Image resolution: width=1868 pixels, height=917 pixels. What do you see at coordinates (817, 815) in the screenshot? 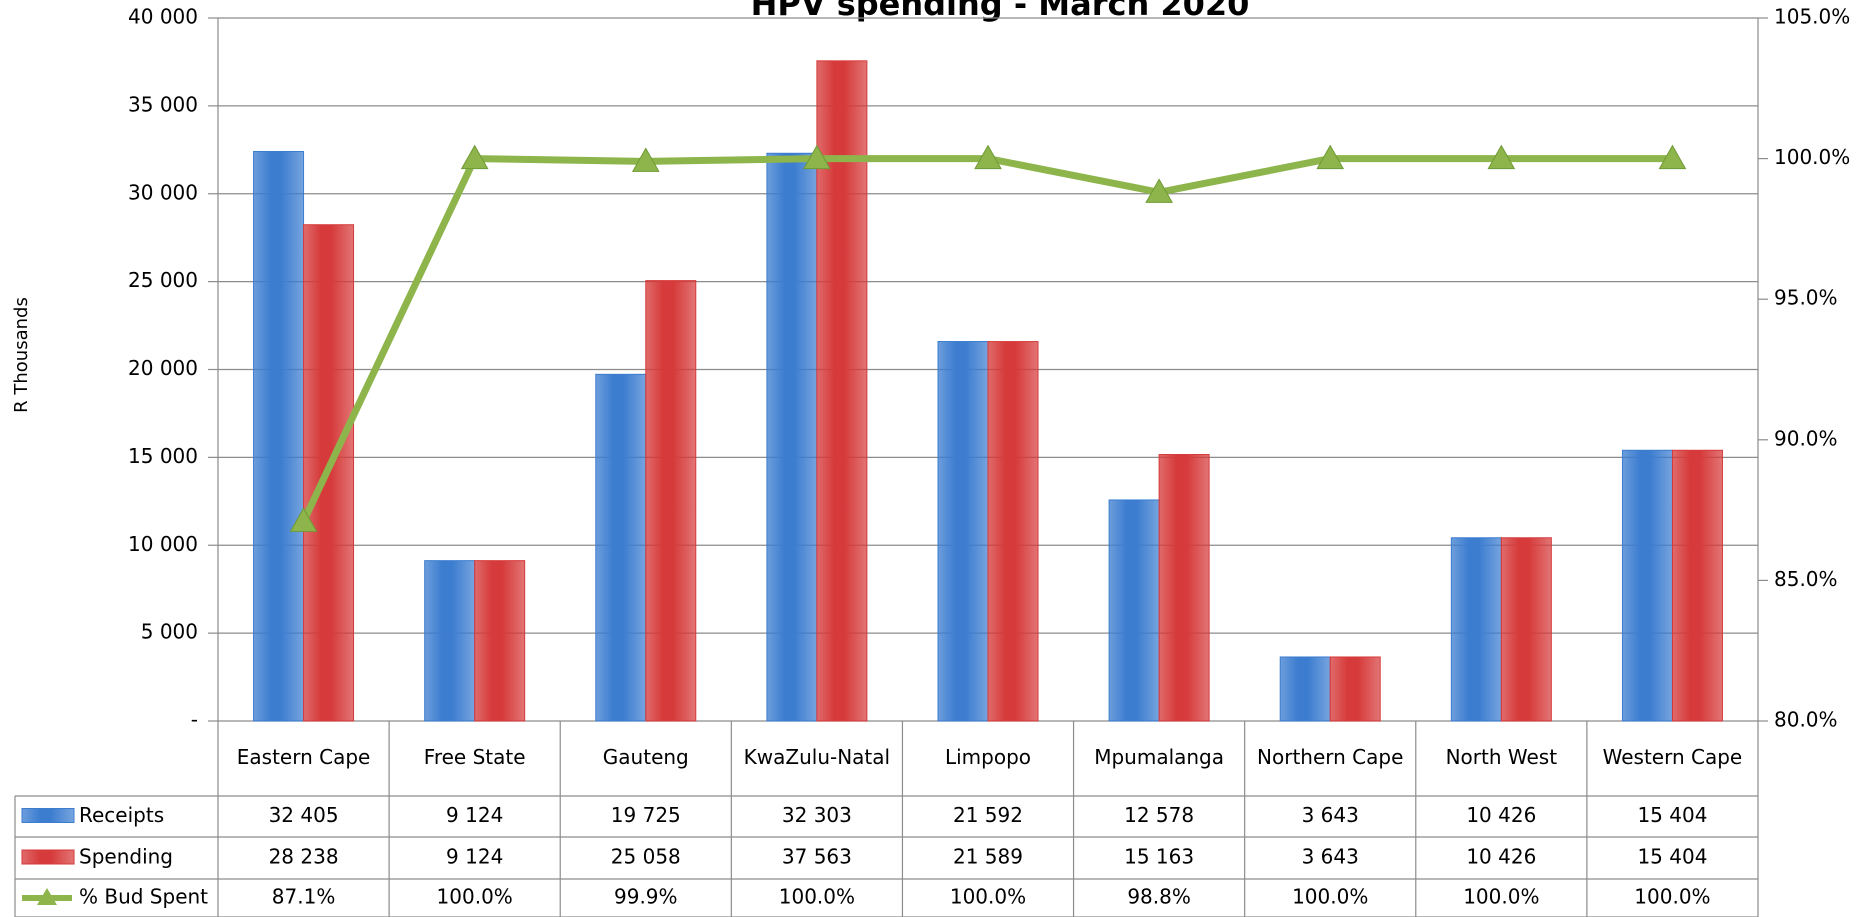
I see `table-value: 32 303` at bounding box center [817, 815].